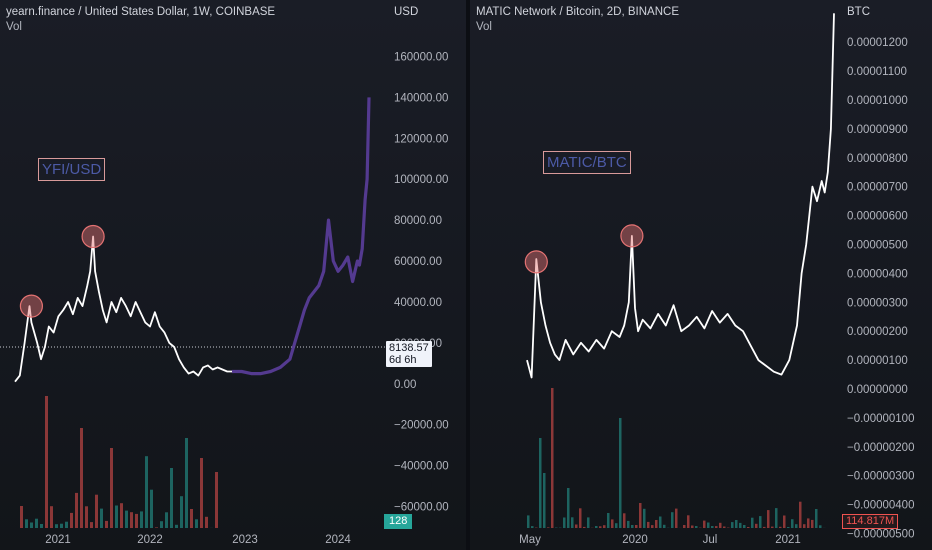 Image resolution: width=932 pixels, height=550 pixels. What do you see at coordinates (880, 506) in the screenshot?
I see `y-tick-label: −0.00000400` at bounding box center [880, 506].